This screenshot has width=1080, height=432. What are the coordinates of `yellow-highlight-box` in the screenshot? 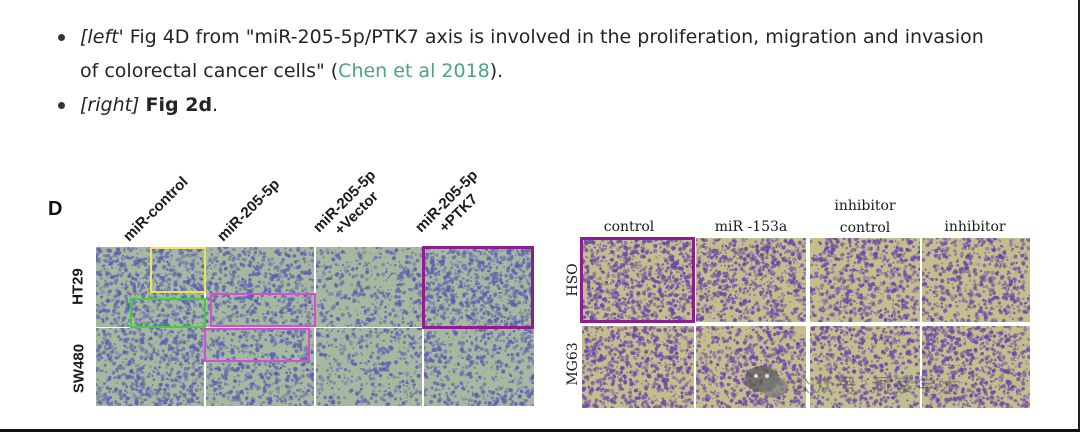 It's located at (178, 270).